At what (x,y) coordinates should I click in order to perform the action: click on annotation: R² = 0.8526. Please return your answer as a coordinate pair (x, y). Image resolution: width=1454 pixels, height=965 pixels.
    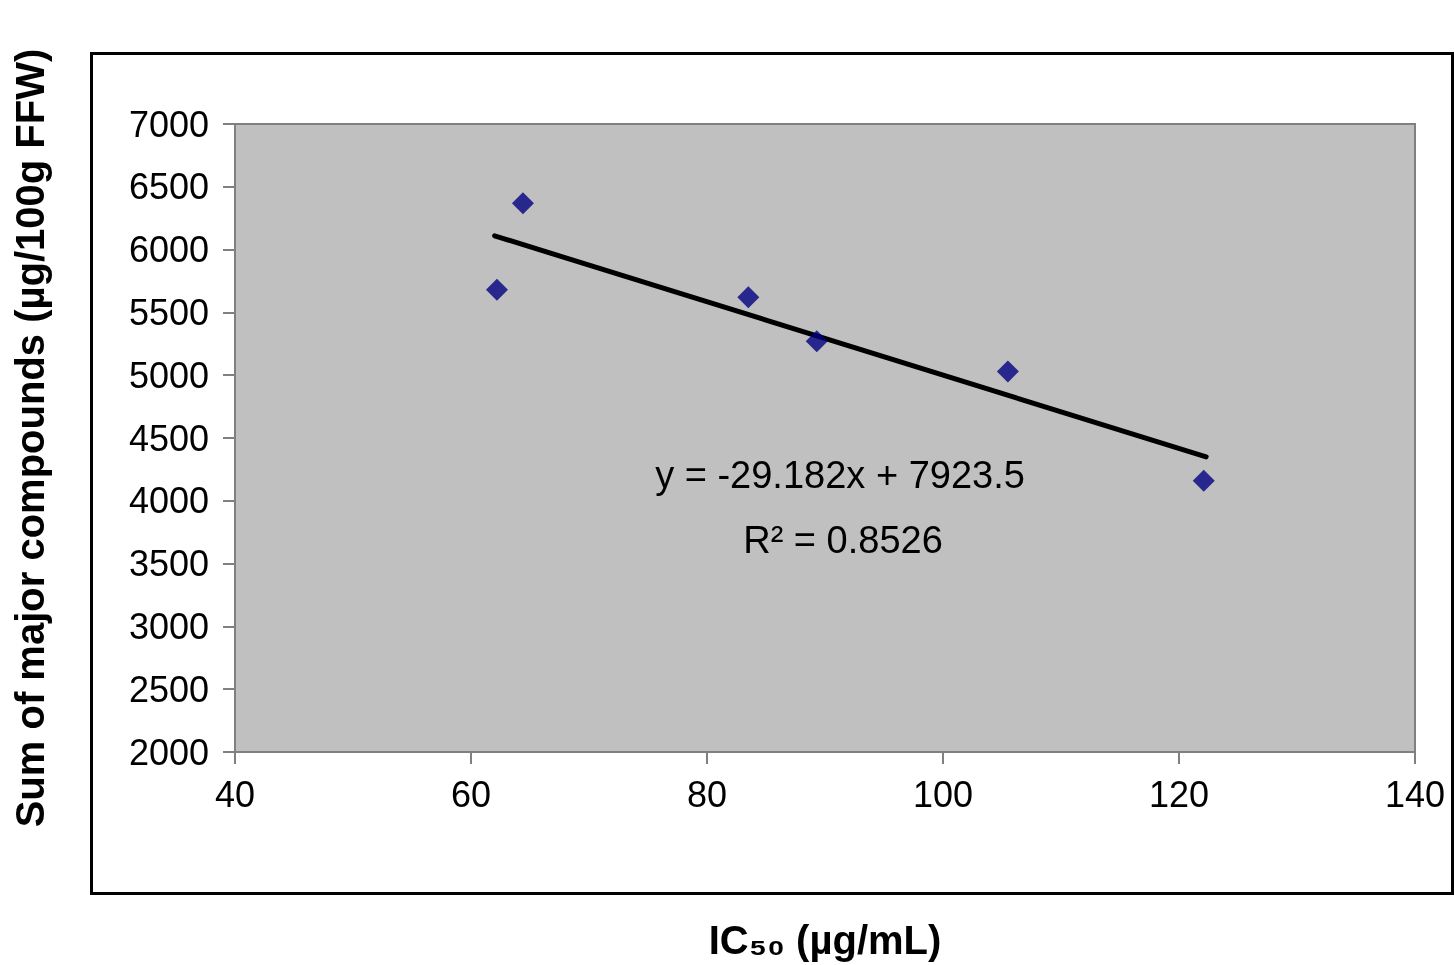
    Looking at the image, I should click on (843, 540).